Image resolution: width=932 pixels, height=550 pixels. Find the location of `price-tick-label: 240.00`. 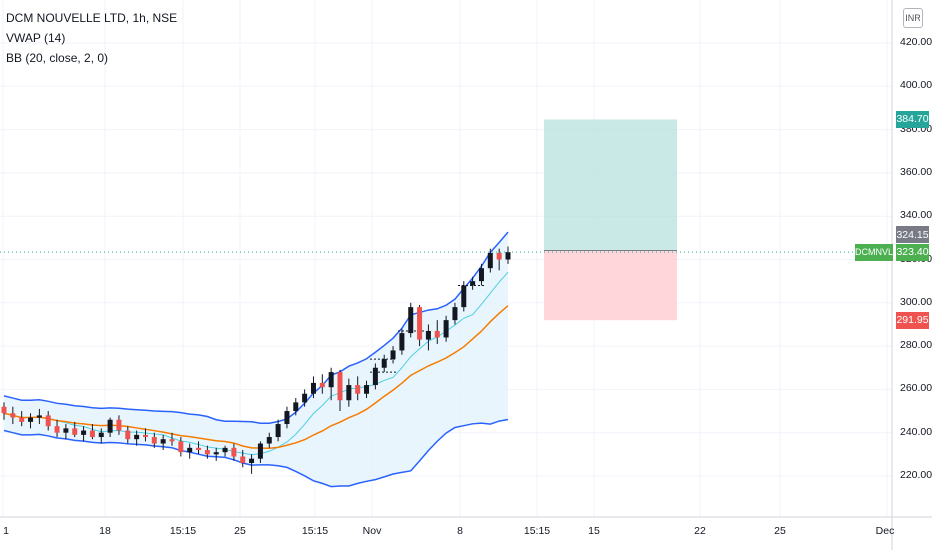

price-tick-label: 240.00 is located at coordinates (916, 431).